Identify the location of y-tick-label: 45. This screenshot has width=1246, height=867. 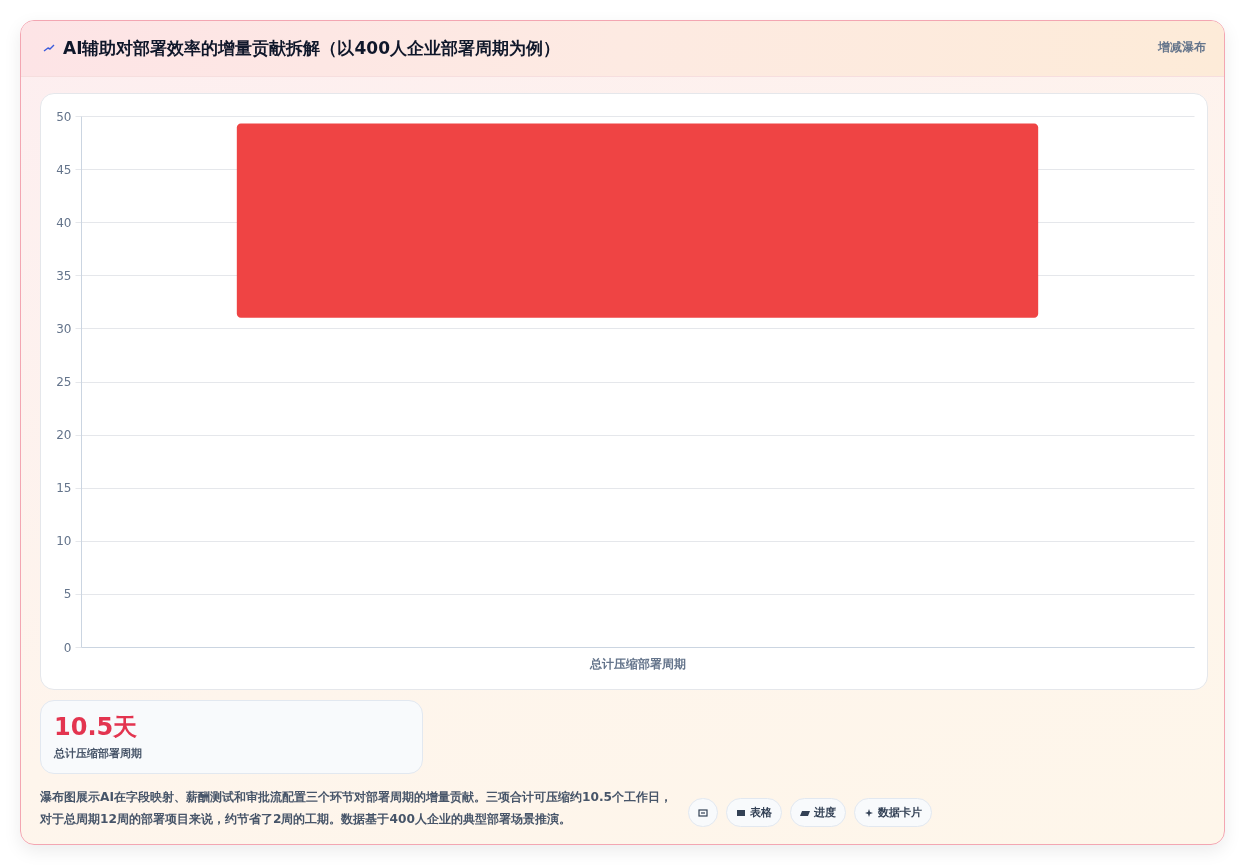
(64, 169).